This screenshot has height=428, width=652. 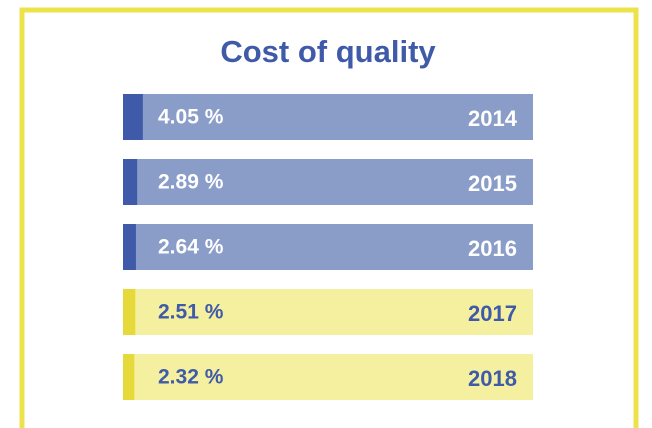 I want to click on value-label: 2.51 %, so click(x=191, y=312).